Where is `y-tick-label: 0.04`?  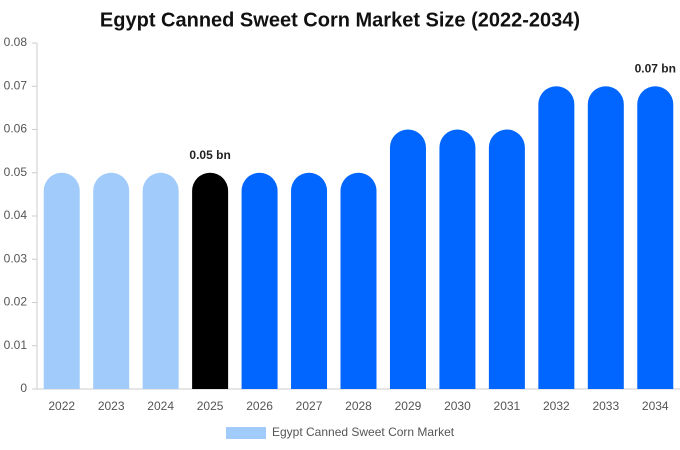 y-tick-label: 0.04 is located at coordinates (16, 215).